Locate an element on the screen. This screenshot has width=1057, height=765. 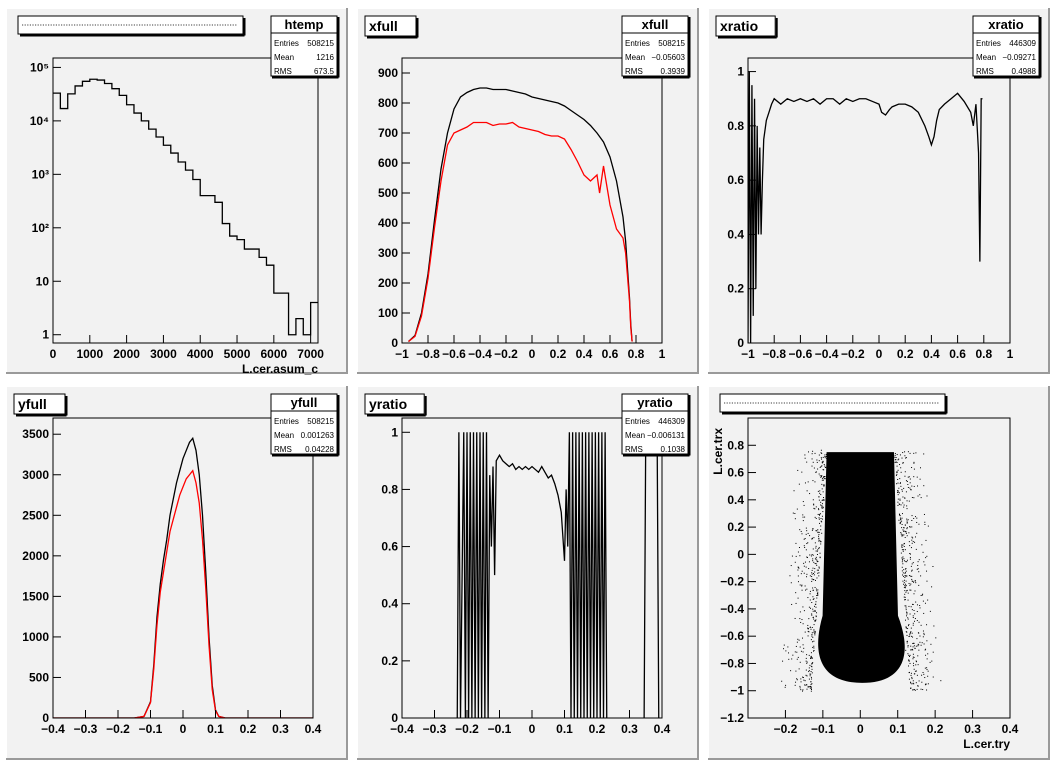
plot-content is located at coordinates (861, 570).